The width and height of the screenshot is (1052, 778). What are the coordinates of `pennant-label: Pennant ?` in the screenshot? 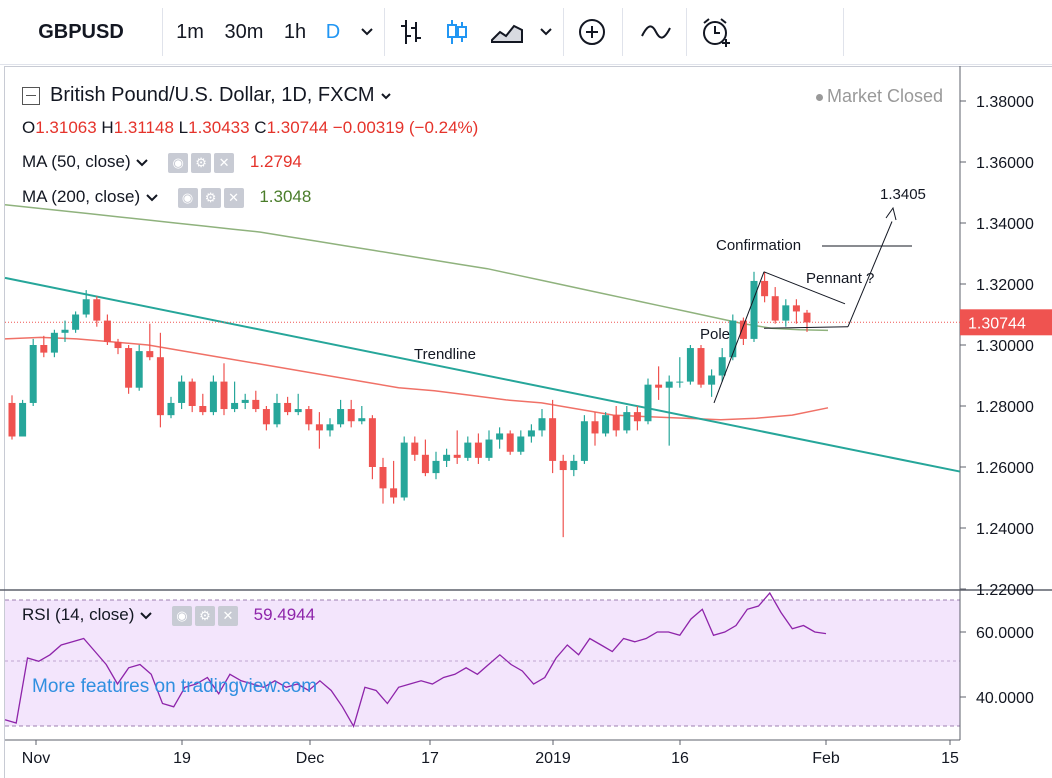 It's located at (840, 278).